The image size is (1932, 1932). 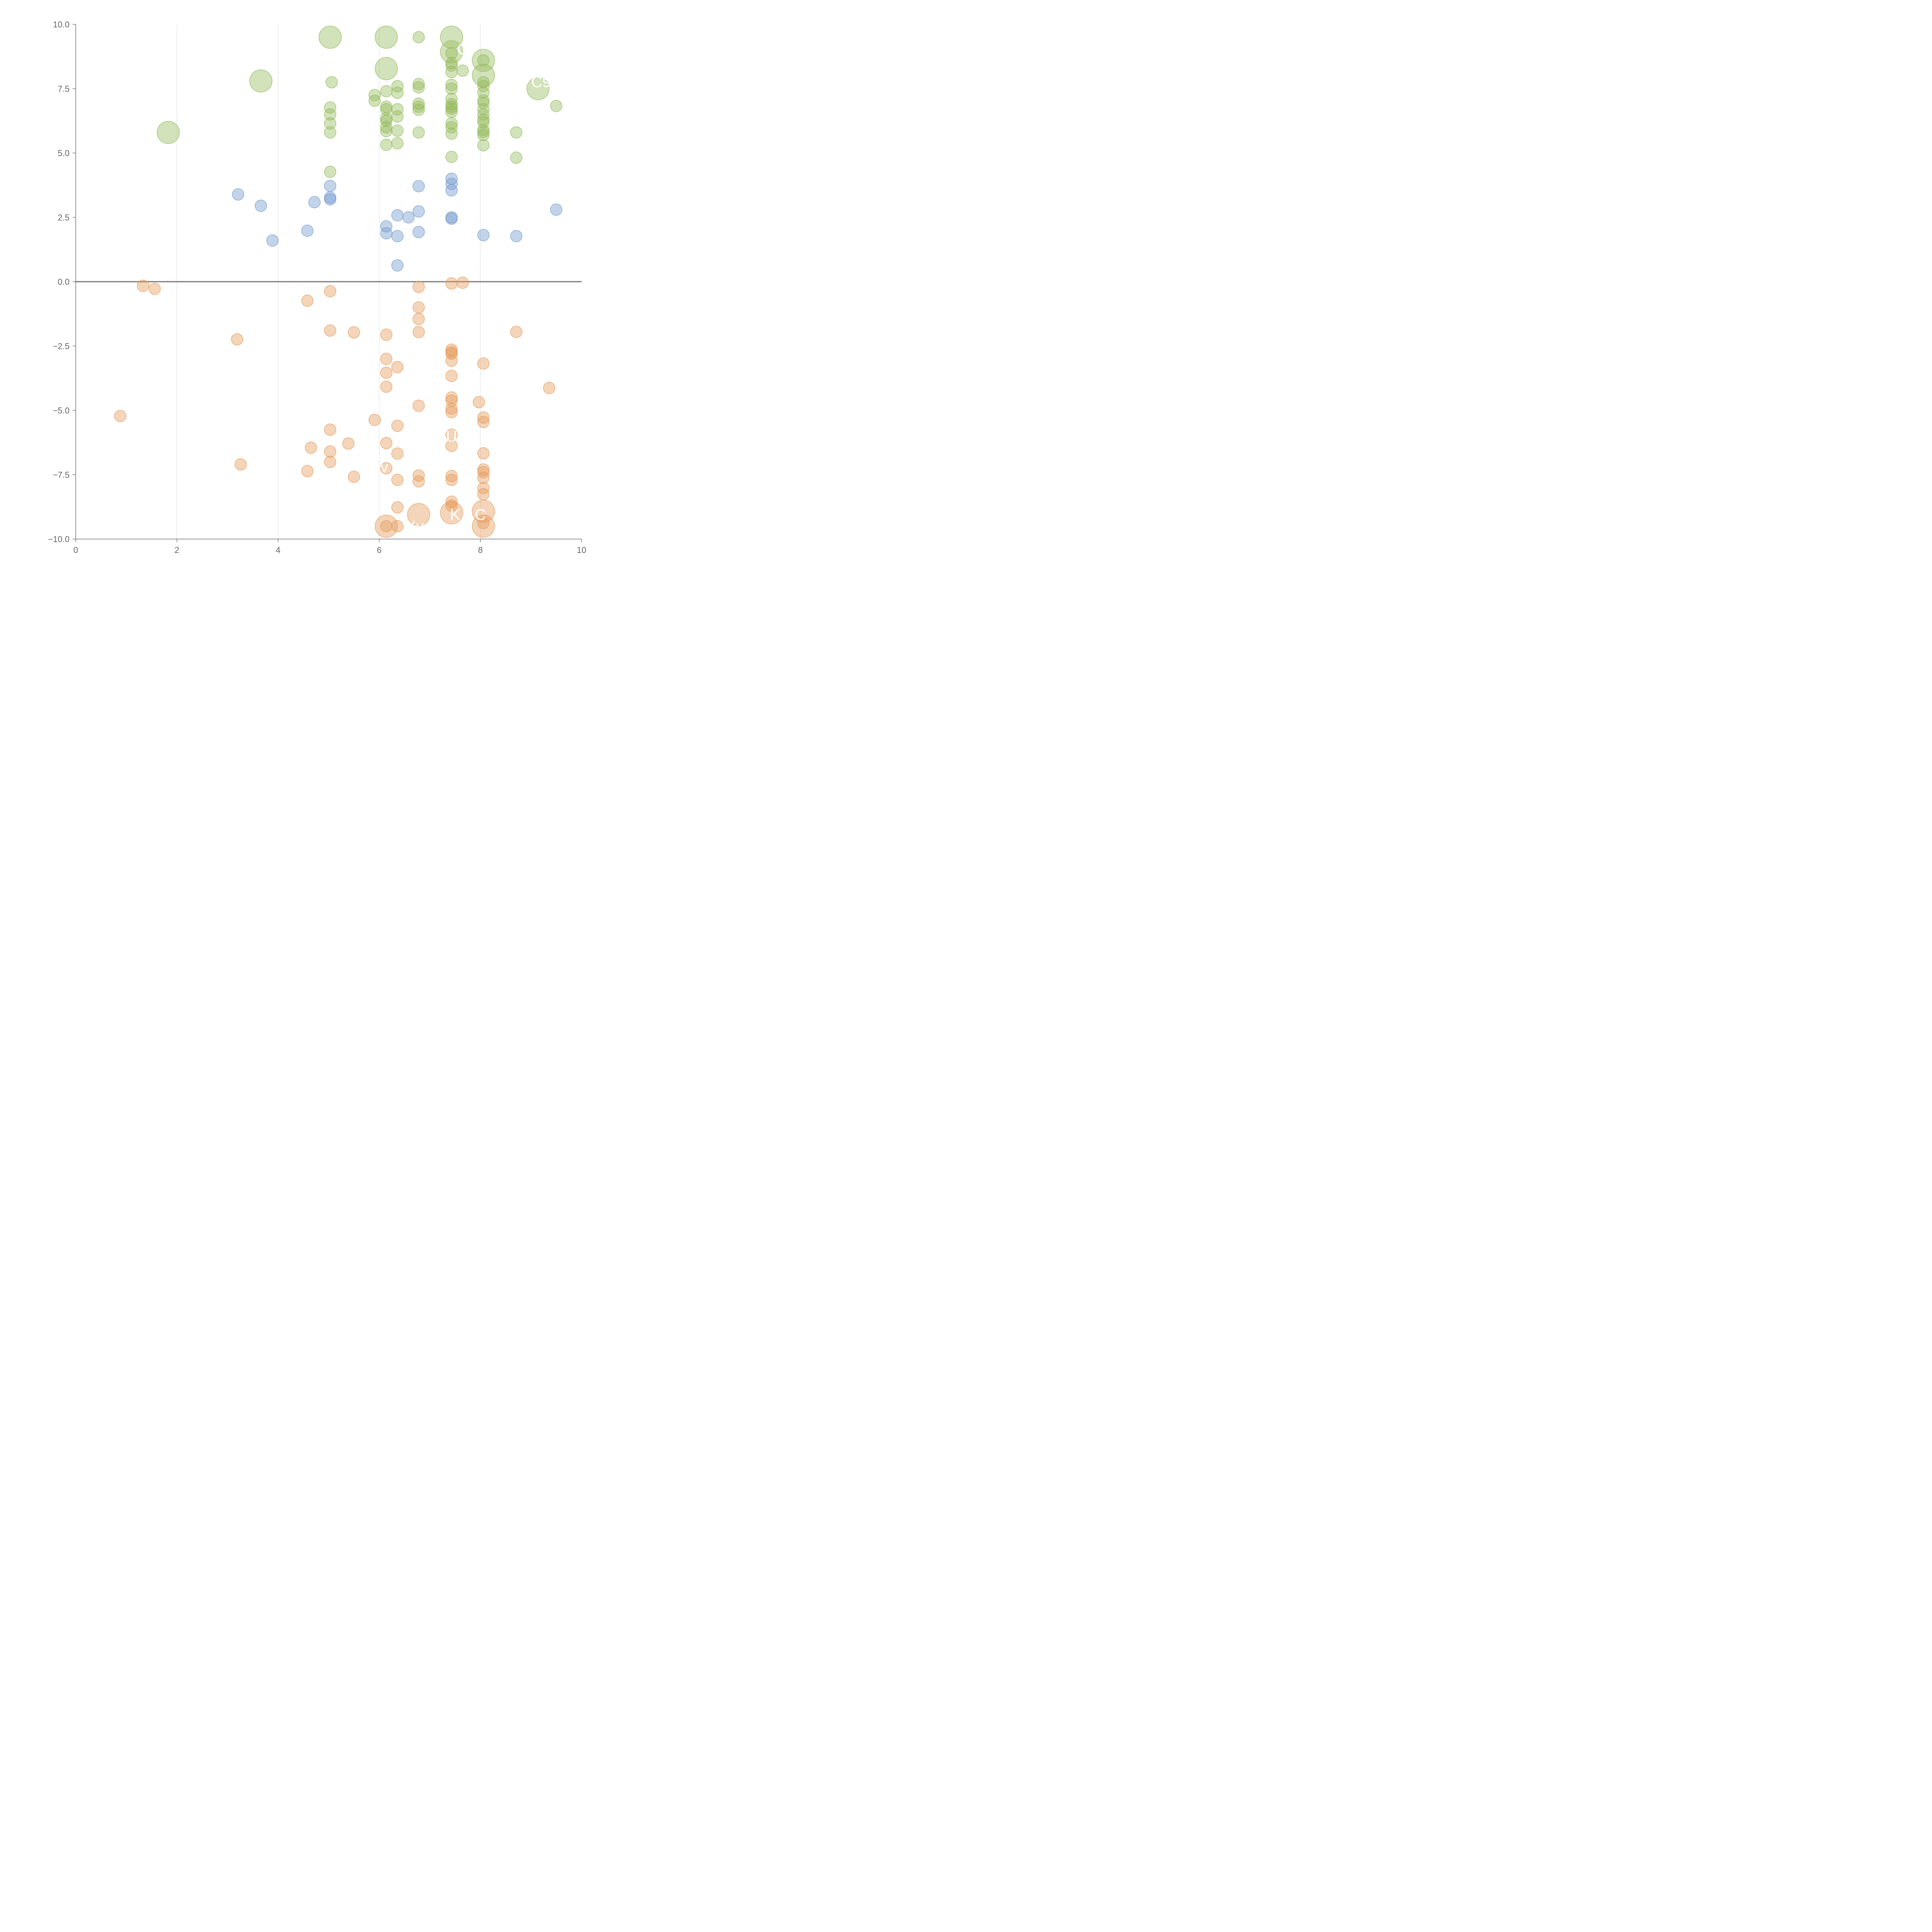 What do you see at coordinates (59, 539) in the screenshot?
I see `y-tick-label: −10.0` at bounding box center [59, 539].